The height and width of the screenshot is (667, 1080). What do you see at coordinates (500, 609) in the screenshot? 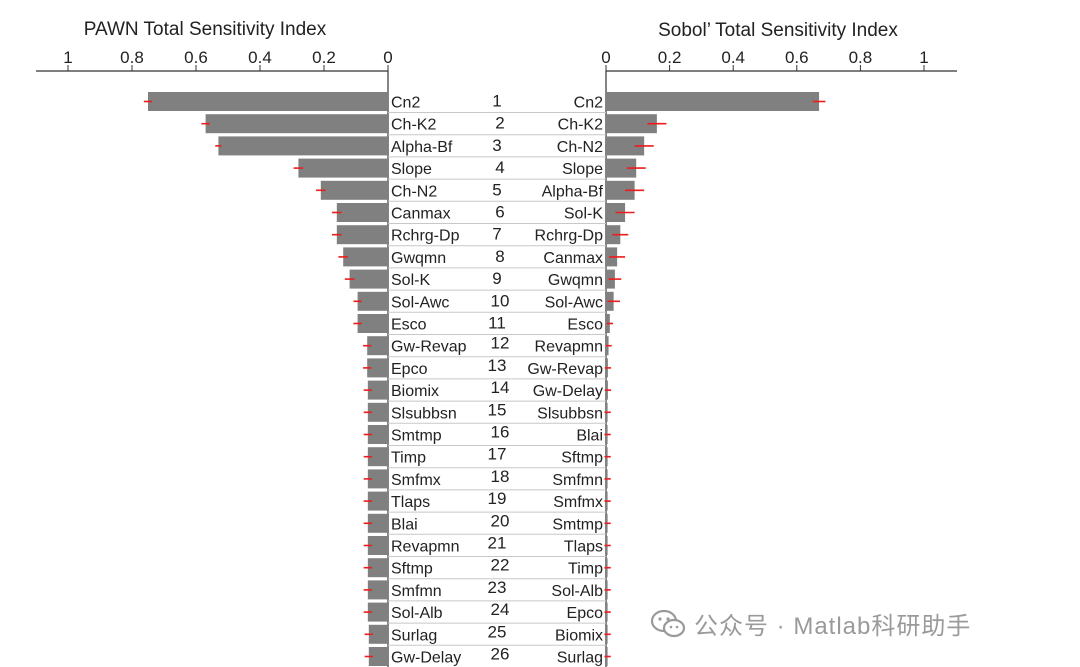
I see `rank-label: 24` at bounding box center [500, 609].